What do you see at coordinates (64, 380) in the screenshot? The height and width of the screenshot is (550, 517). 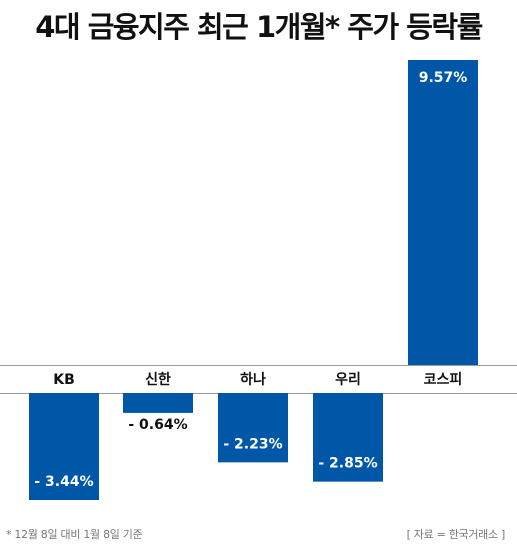 I see `category-label-0: KB` at bounding box center [64, 380].